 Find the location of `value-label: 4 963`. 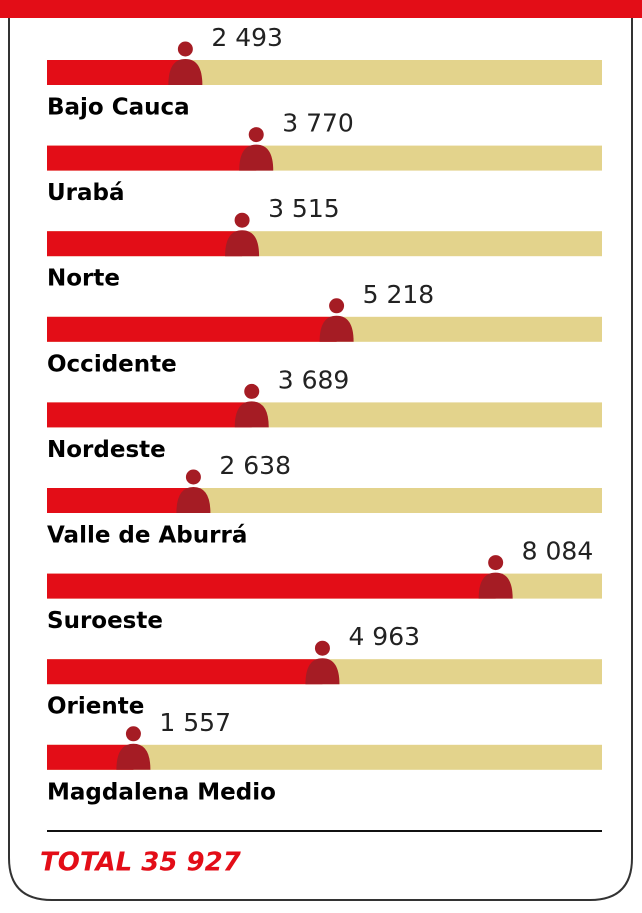

value-label: 4 963 is located at coordinates (384, 636).